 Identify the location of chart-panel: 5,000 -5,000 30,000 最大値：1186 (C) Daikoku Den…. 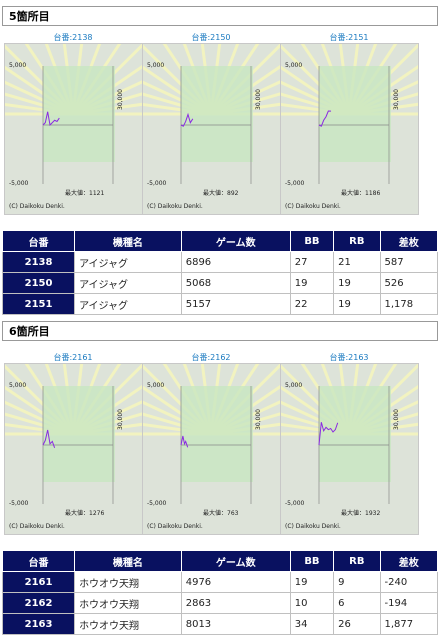
(349, 129).